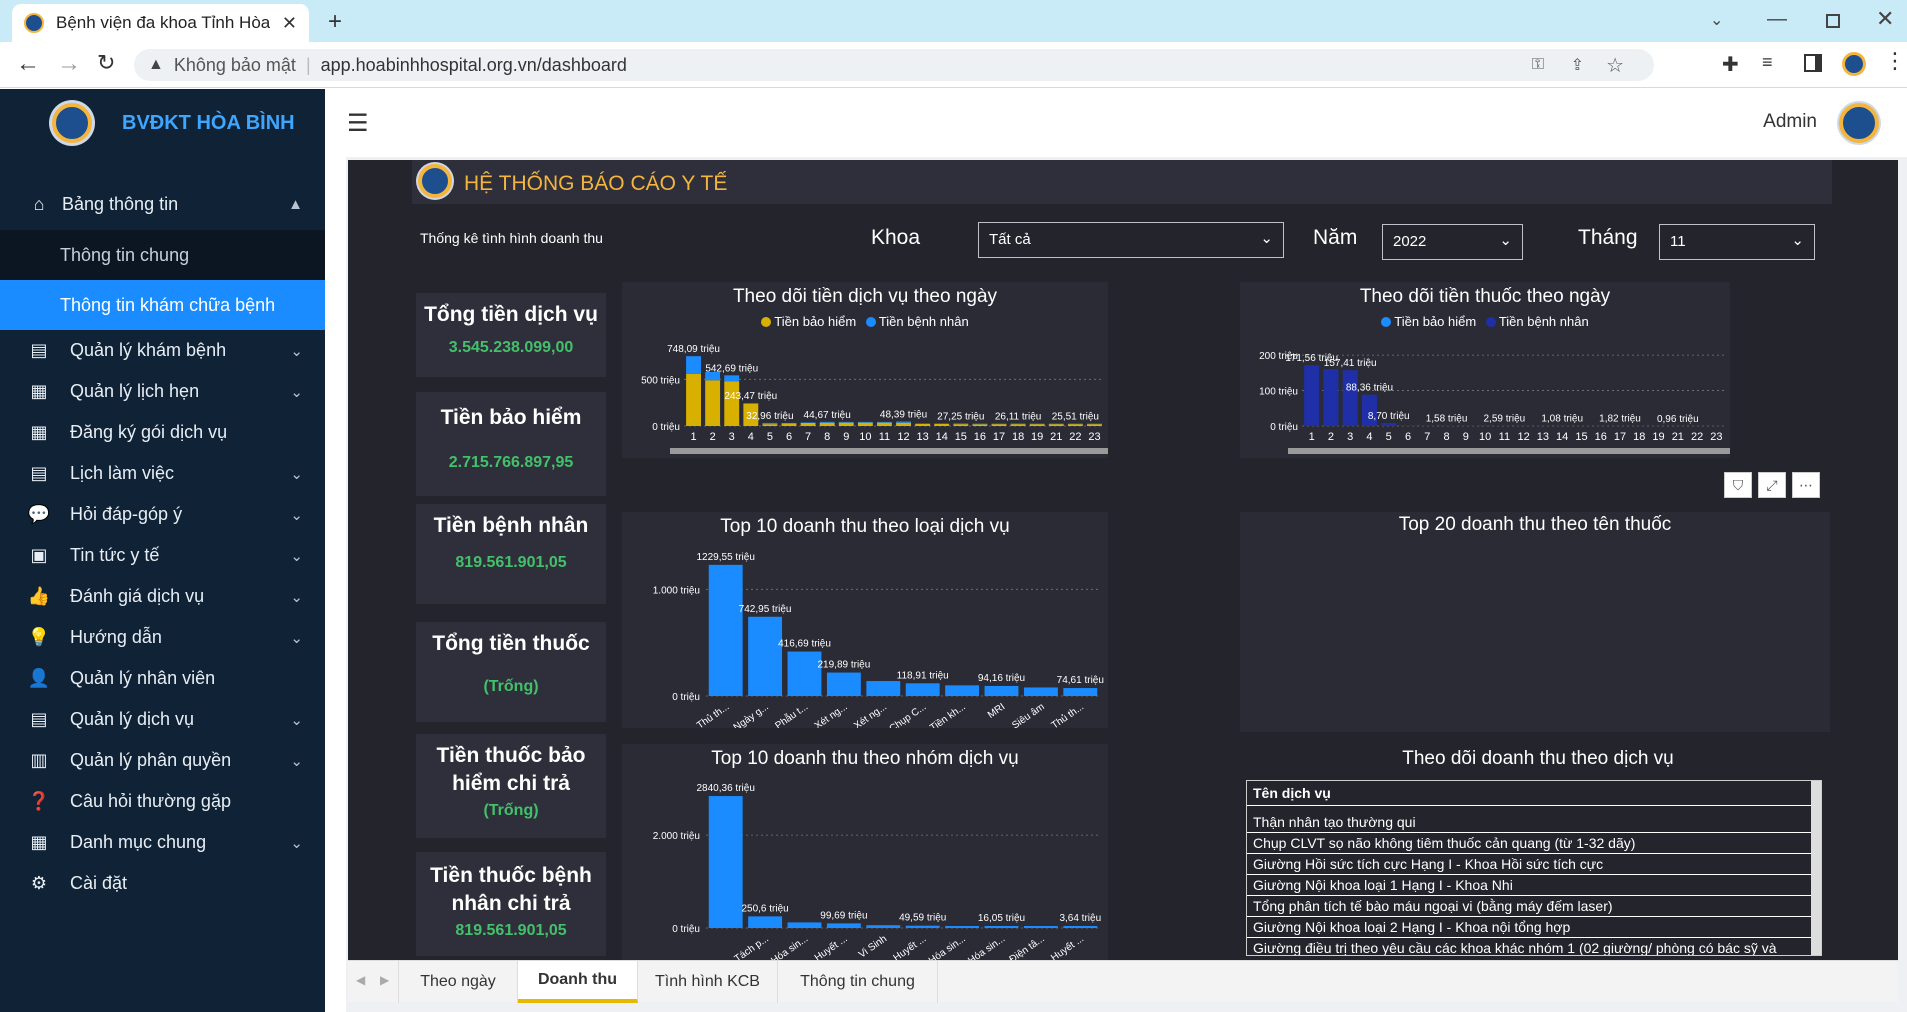 The width and height of the screenshot is (1907, 1012). I want to click on thang-dropdown: 11 ⌄, so click(1737, 242).